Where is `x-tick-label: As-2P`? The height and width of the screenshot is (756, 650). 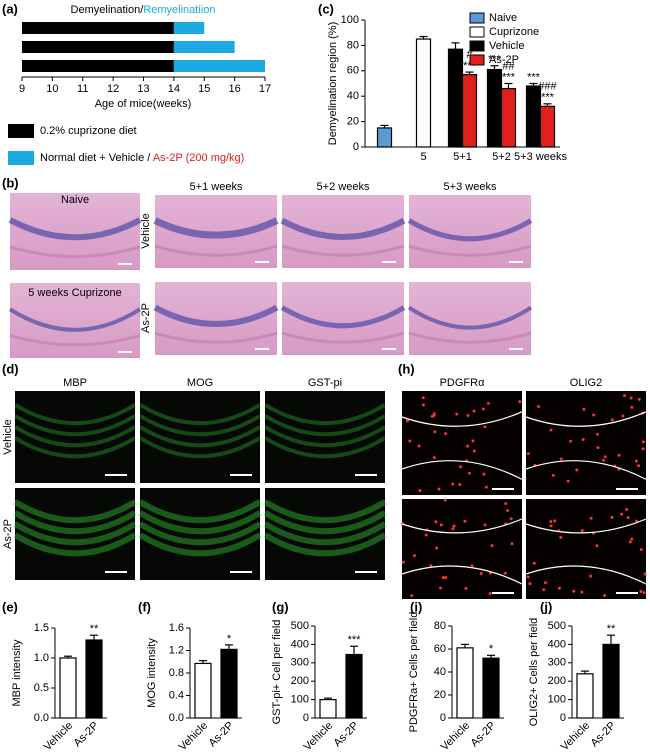
x-tick-label: As-2P is located at coordinates (603, 735).